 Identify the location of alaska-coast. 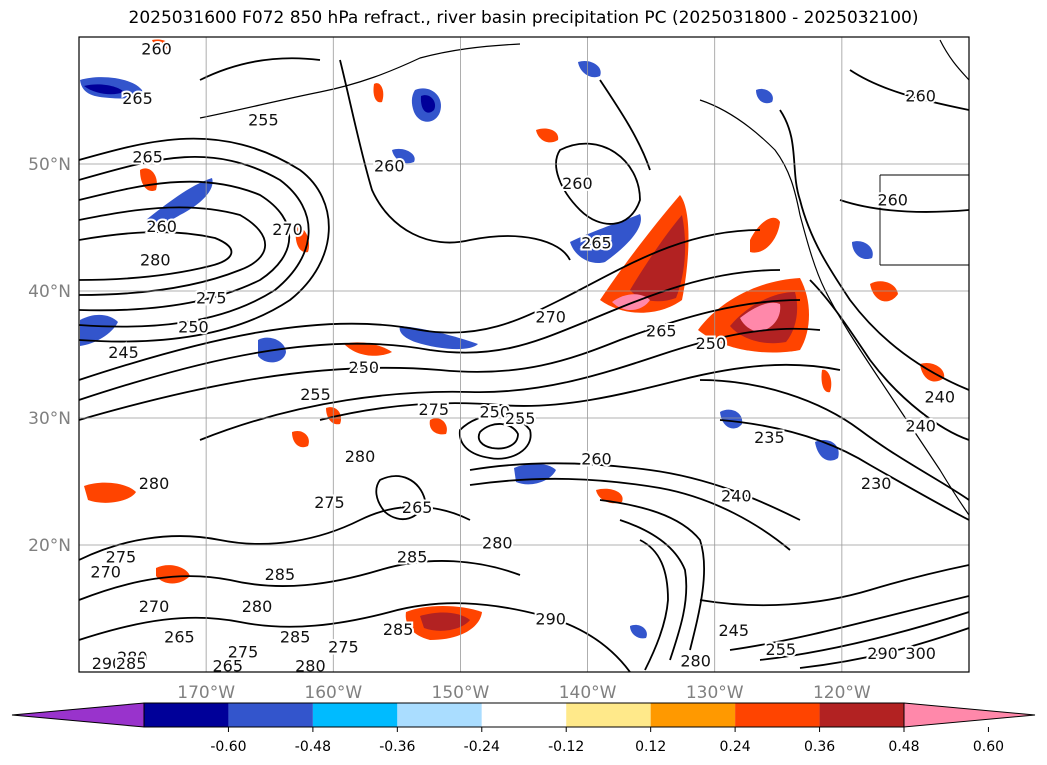
(360, 81).